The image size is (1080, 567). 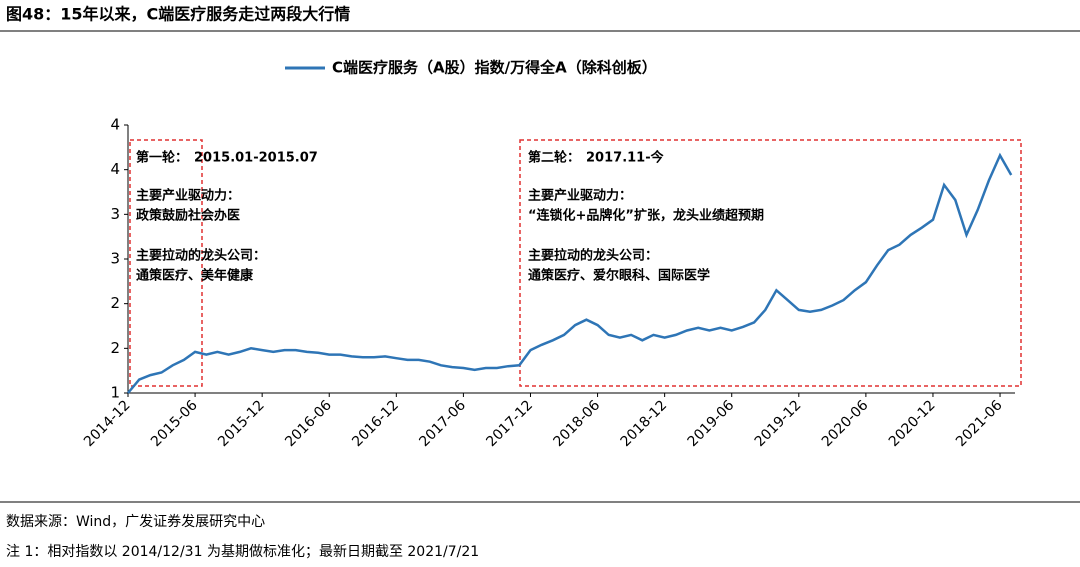 I want to click on annotation-heading: 第一轮：, so click(x=162, y=158).